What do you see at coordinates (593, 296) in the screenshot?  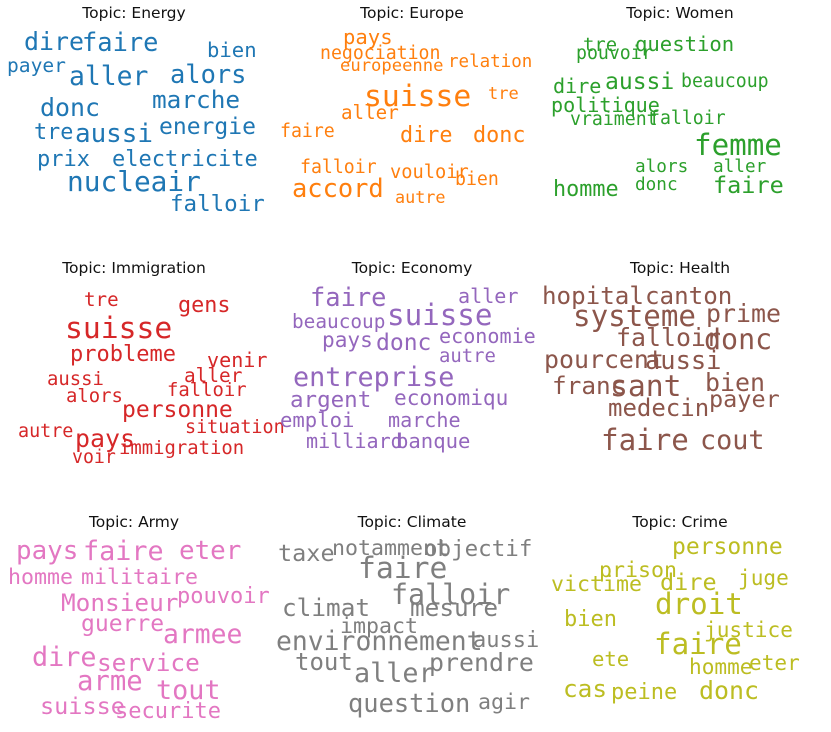 I see `cloud-word: hopital` at bounding box center [593, 296].